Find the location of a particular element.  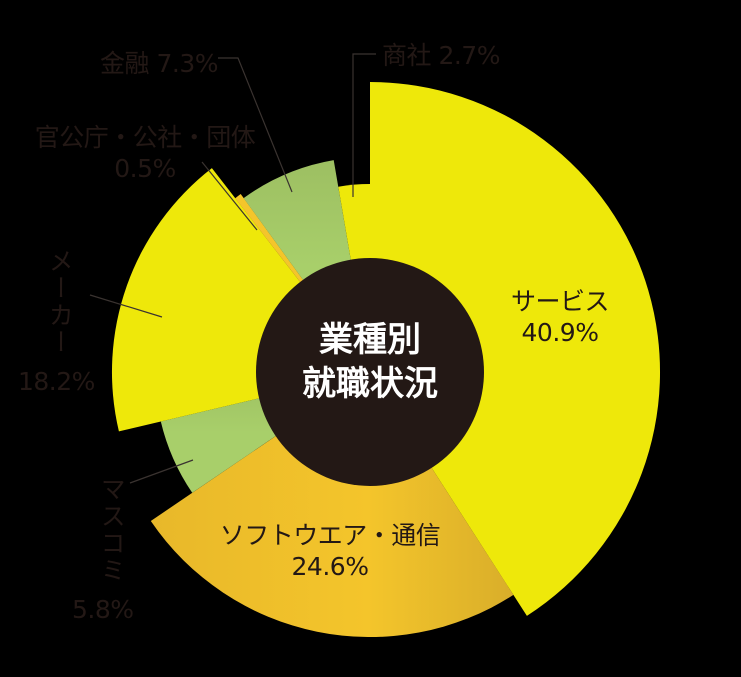

label-finance: 金融 7.3% is located at coordinates (159, 63).